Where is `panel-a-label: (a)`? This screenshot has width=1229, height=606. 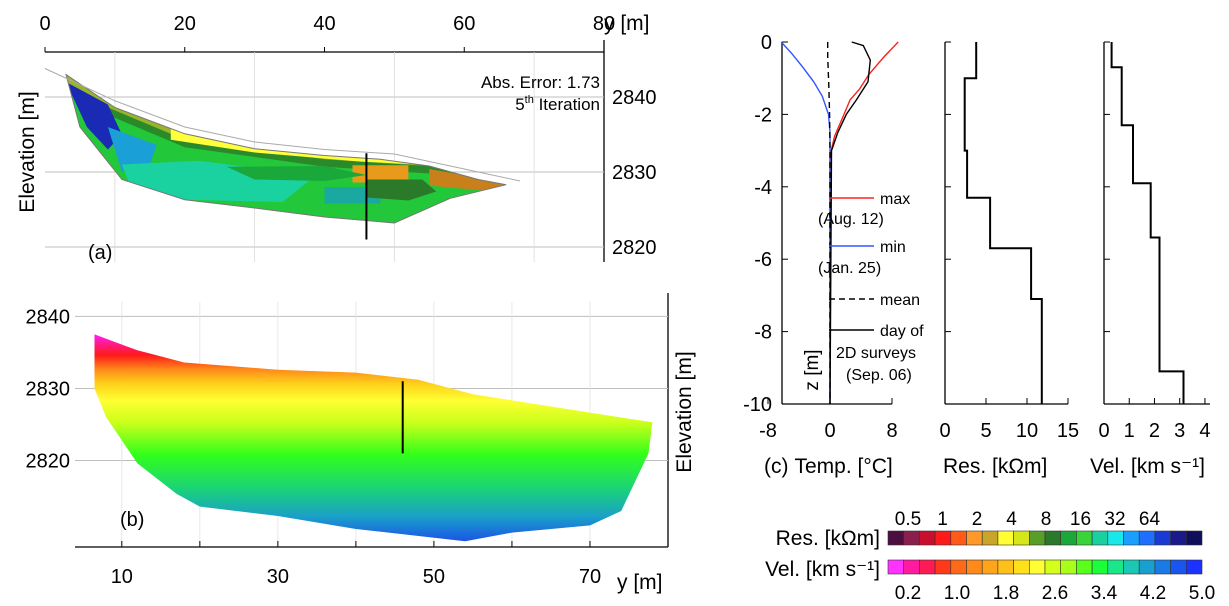
panel-a-label: (a) is located at coordinates (100, 253).